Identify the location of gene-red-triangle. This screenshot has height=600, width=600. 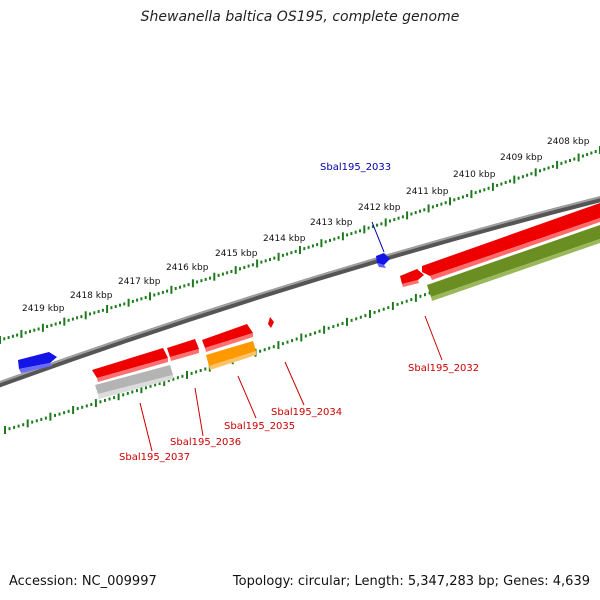
(271, 322).